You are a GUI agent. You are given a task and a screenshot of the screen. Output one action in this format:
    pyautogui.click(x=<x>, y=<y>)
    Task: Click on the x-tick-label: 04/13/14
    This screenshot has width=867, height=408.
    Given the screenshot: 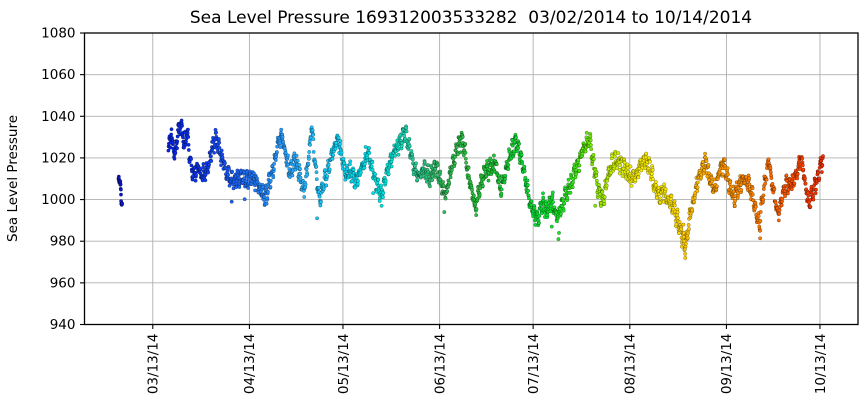 What is the action you would take?
    pyautogui.click(x=250, y=364)
    